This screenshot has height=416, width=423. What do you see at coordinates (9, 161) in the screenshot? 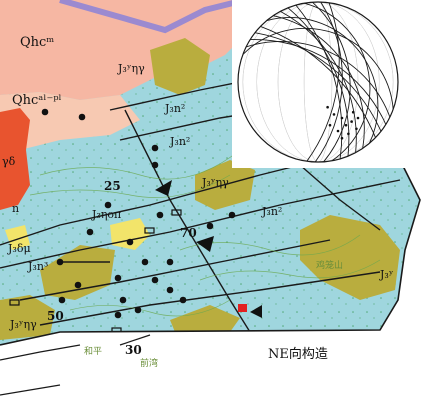
I see `label-gamma-delta: γδ` at bounding box center [9, 161].